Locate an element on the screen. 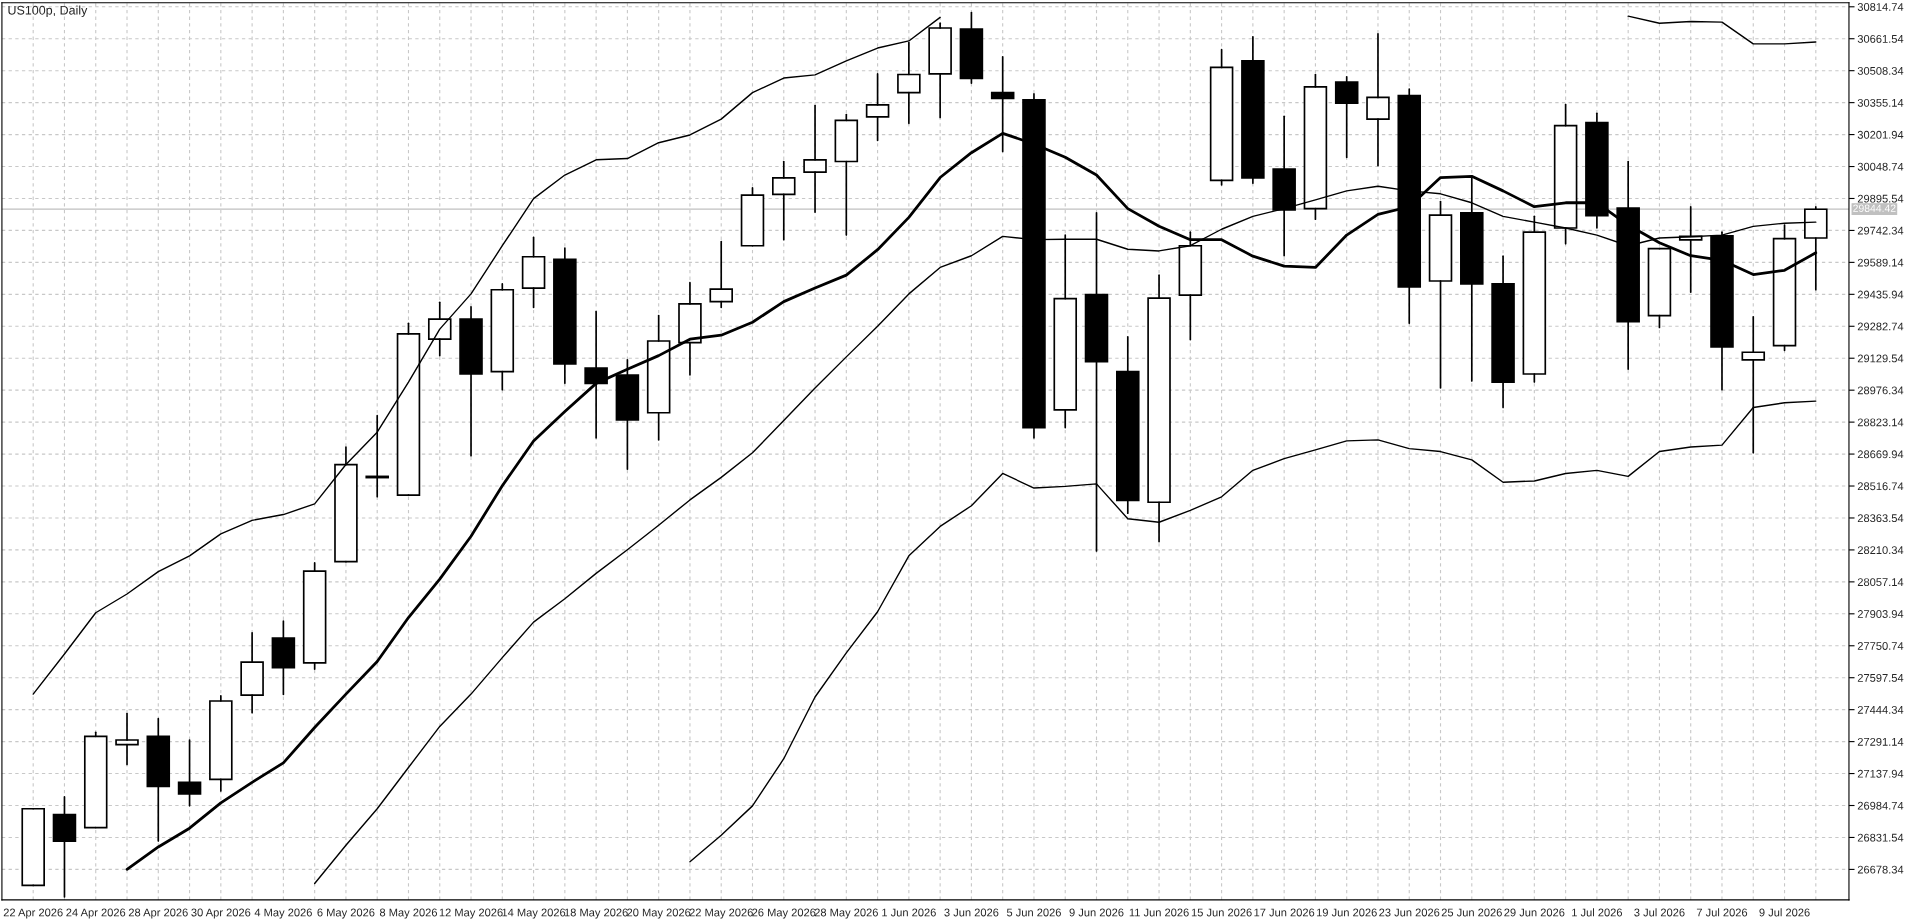 The height and width of the screenshot is (923, 1920). x-tick-label: 22 May 2026 is located at coordinates (721, 913).